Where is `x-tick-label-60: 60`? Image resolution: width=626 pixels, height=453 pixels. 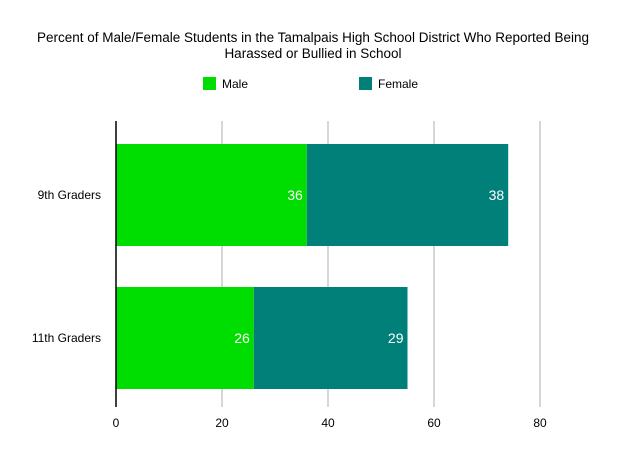 x-tick-label-60: 60 is located at coordinates (434, 423).